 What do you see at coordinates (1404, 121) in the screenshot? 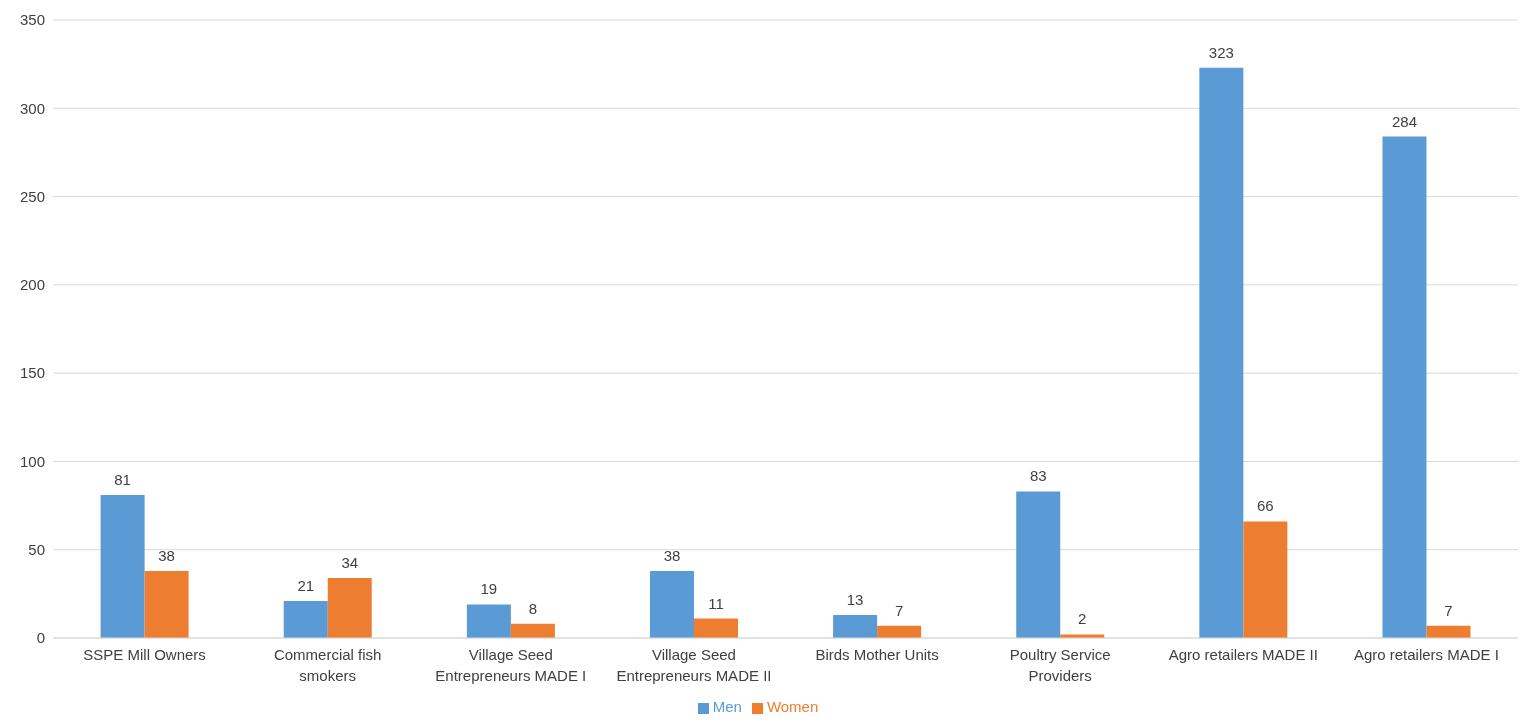
I see `data-label: 284` at bounding box center [1404, 121].